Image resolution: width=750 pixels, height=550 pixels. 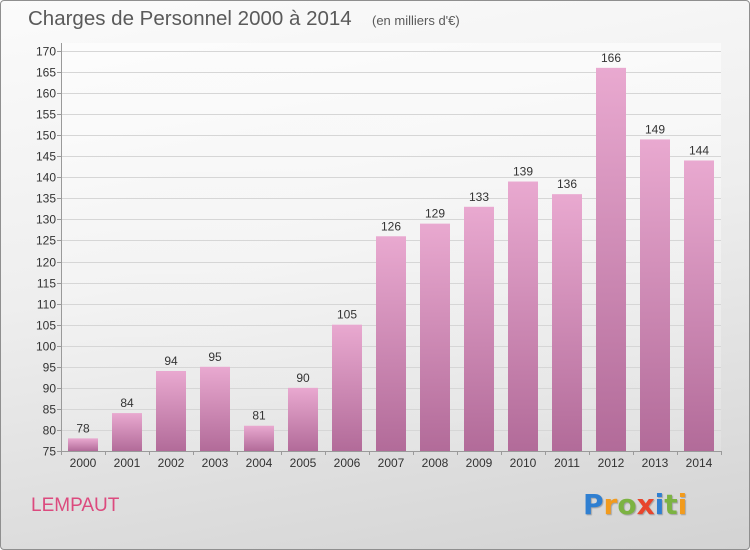 I want to click on bar-value-label: 78, so click(x=83, y=428).